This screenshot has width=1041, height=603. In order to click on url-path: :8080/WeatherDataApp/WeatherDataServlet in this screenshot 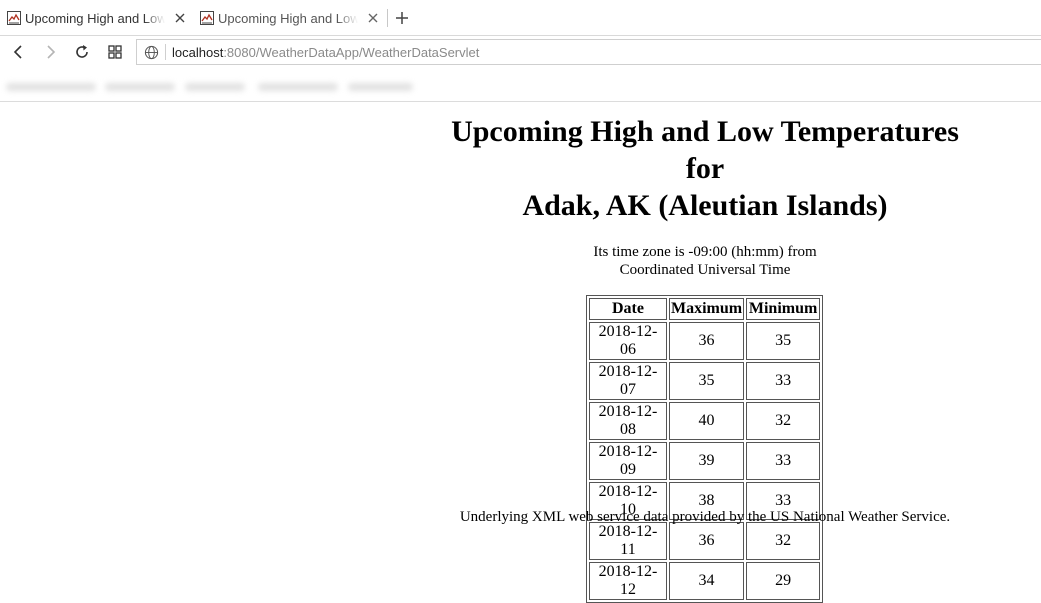, I will do `click(351, 52)`.